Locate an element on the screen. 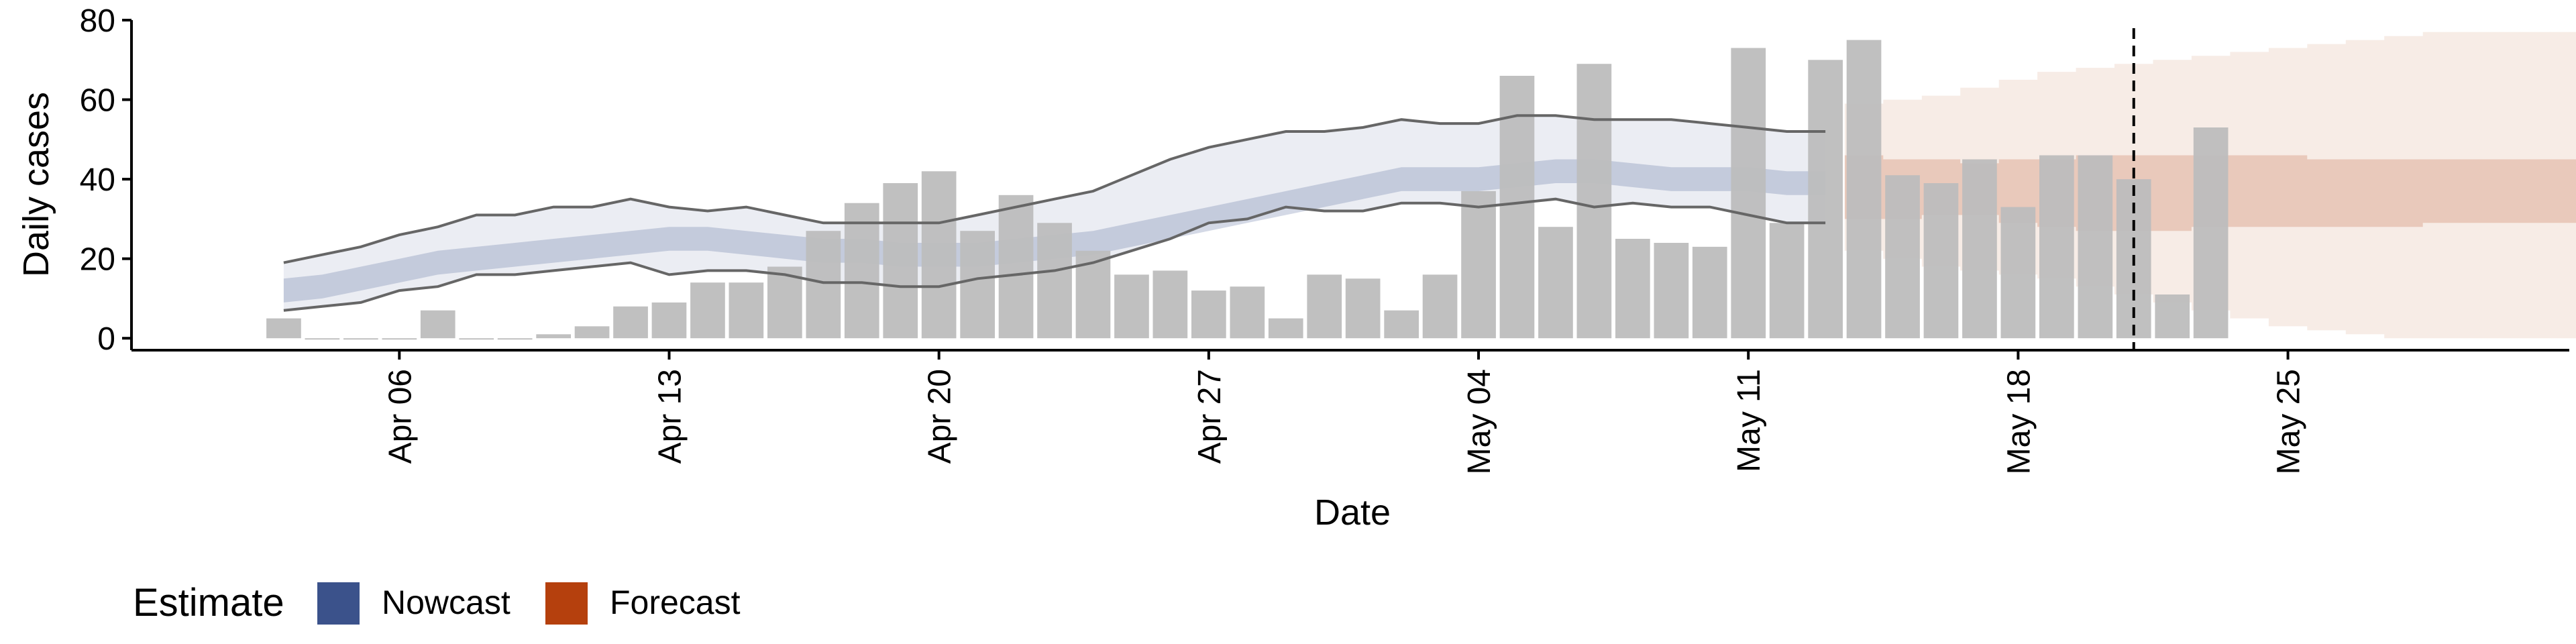 The image size is (2576, 644). legend: Estimate Nowcast Forecast is located at coordinates (437, 603).